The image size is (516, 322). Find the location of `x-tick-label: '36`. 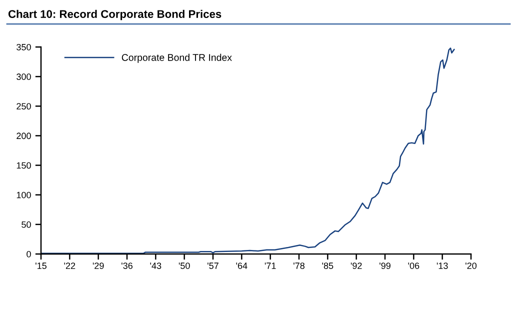

x-tick-label: '36 is located at coordinates (127, 265).